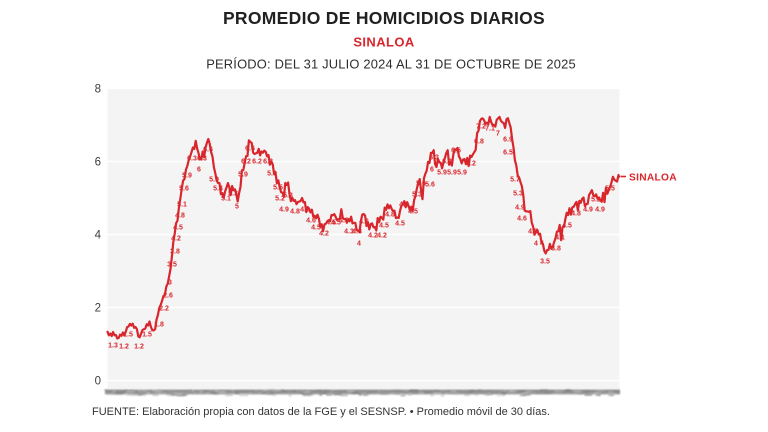  I want to click on svg-text: 7.1, so click(490, 129).